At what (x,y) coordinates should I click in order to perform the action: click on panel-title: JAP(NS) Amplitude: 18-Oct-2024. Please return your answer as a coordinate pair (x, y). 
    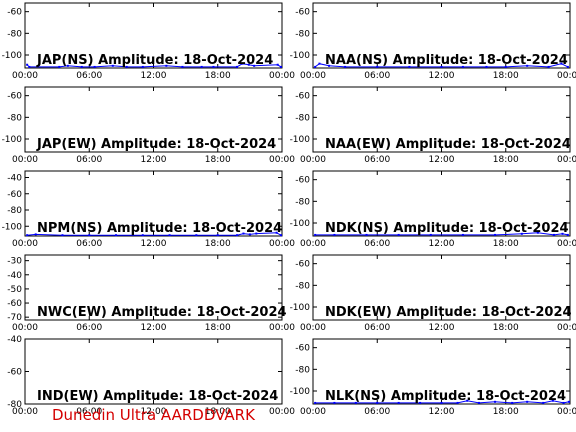
    Looking at the image, I should click on (154, 60).